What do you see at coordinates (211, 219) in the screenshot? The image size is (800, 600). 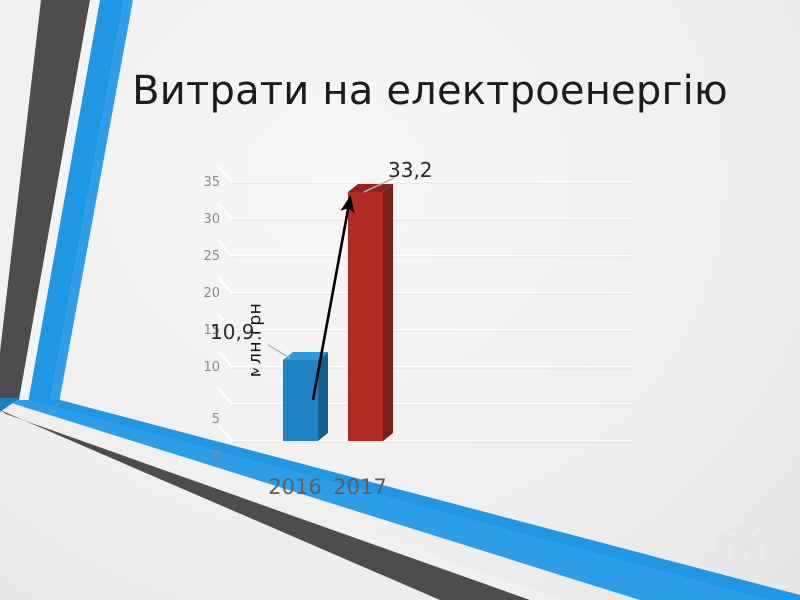 I see `y-tick-label: 30` at bounding box center [211, 219].